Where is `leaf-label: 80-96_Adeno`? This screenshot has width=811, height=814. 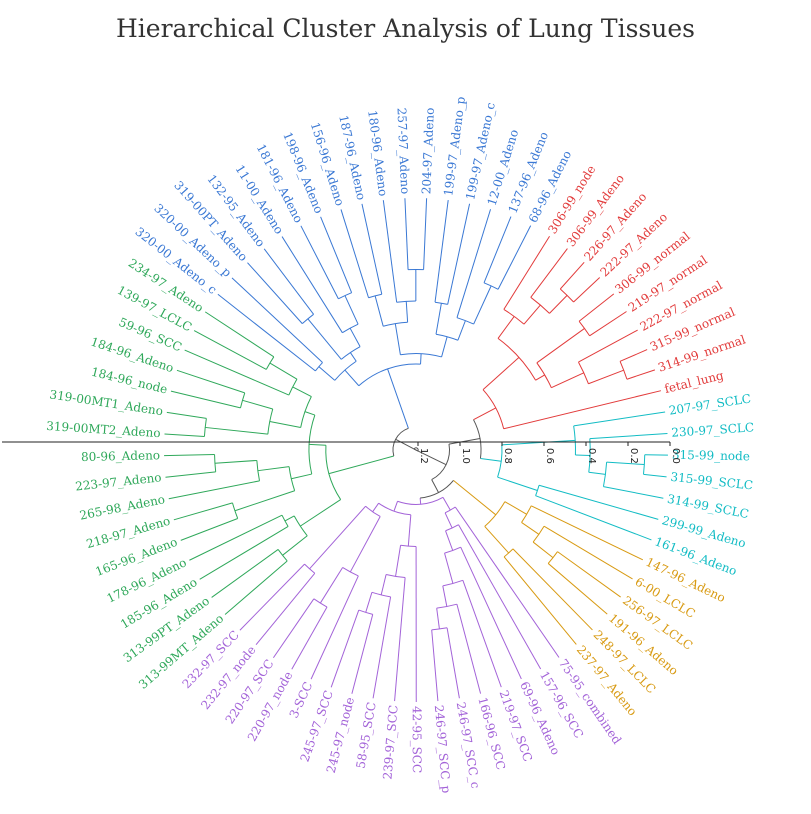 leaf-label: 80-96_Adeno is located at coordinates (120, 456).